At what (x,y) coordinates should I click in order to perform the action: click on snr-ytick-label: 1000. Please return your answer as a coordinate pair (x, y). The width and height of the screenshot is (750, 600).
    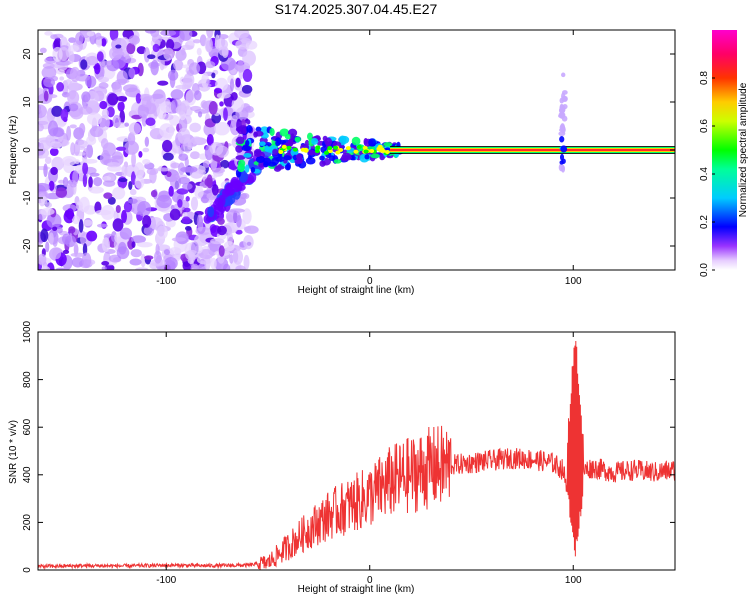
    Looking at the image, I should click on (27, 331).